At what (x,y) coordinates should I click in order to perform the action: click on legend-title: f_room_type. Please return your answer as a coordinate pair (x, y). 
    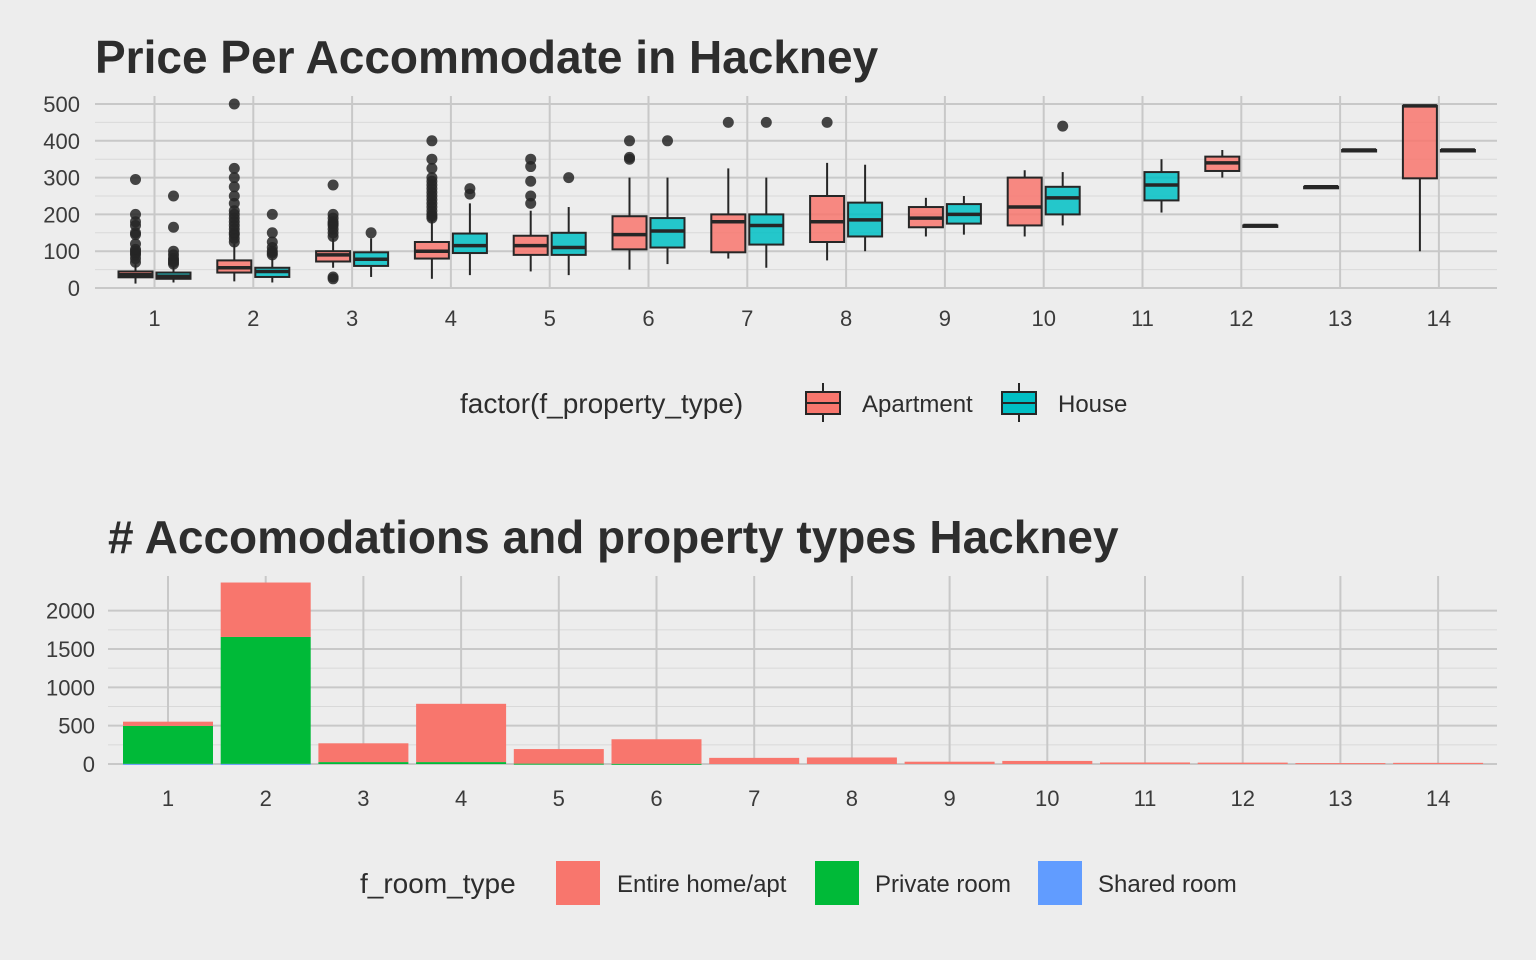
    Looking at the image, I should click on (438, 883).